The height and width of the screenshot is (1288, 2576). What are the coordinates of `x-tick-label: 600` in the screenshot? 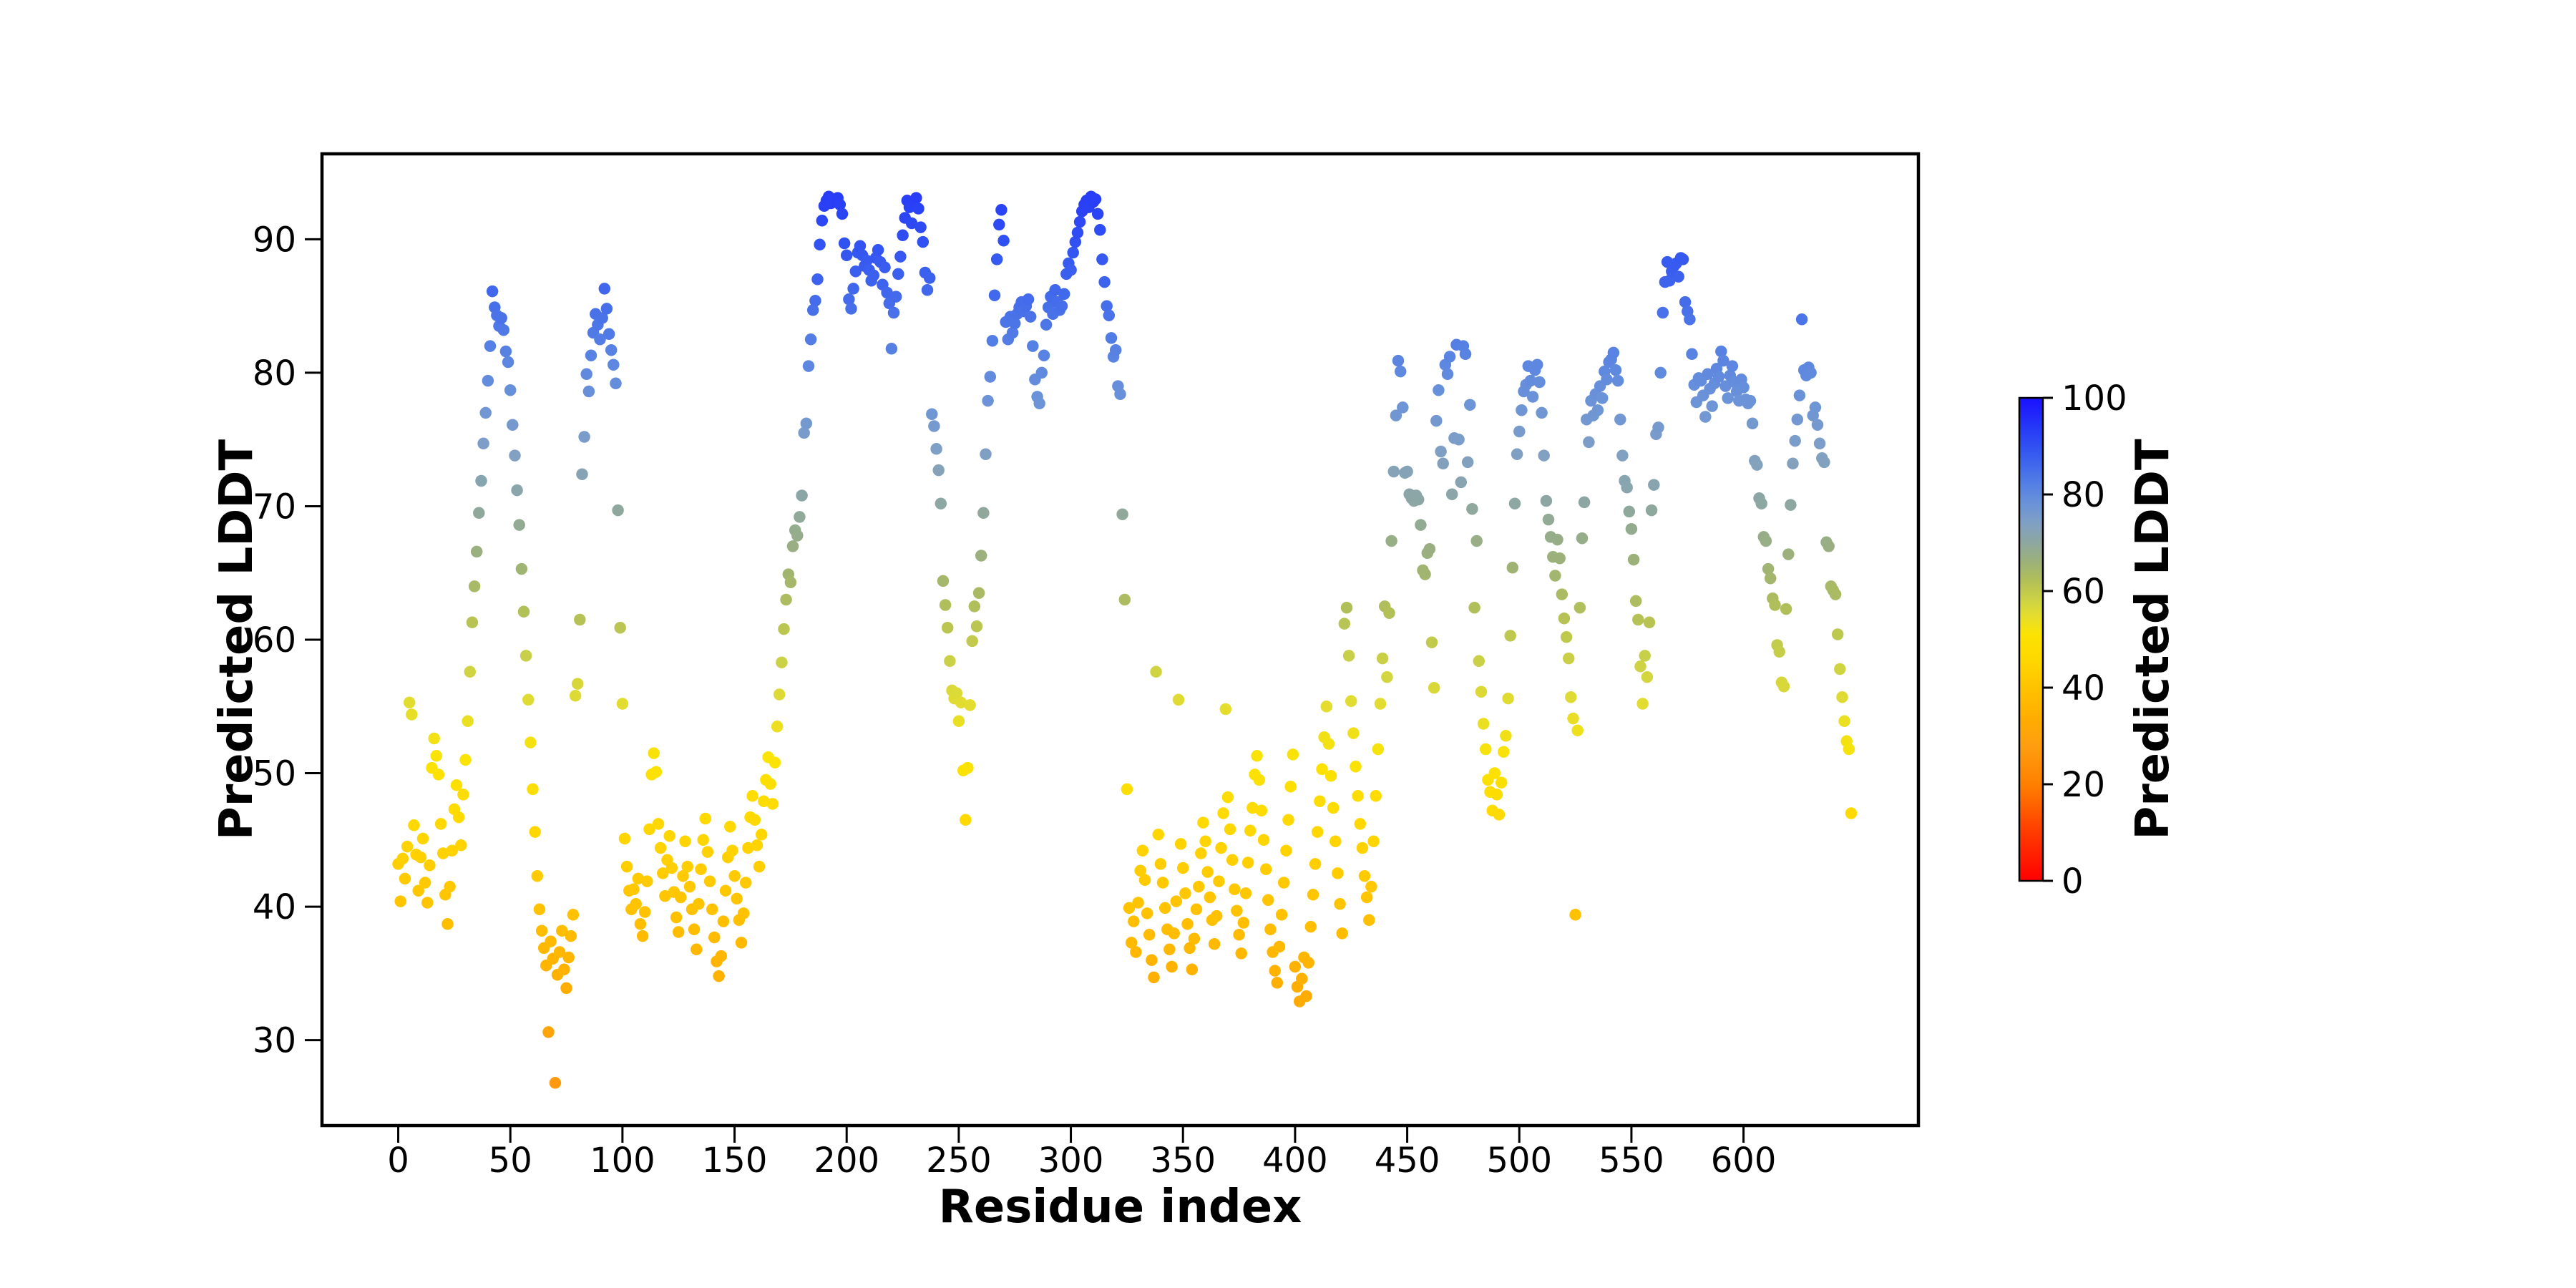 It's located at (1744, 1161).